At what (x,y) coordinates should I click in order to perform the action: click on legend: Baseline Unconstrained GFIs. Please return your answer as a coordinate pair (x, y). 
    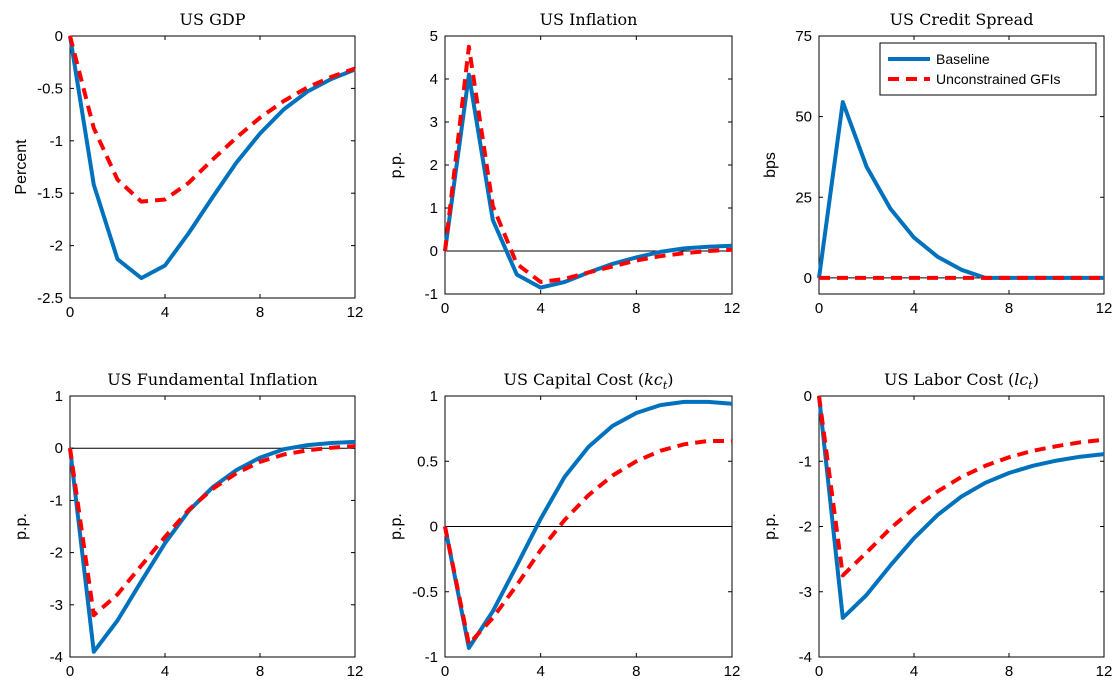
    Looking at the image, I should click on (988, 69).